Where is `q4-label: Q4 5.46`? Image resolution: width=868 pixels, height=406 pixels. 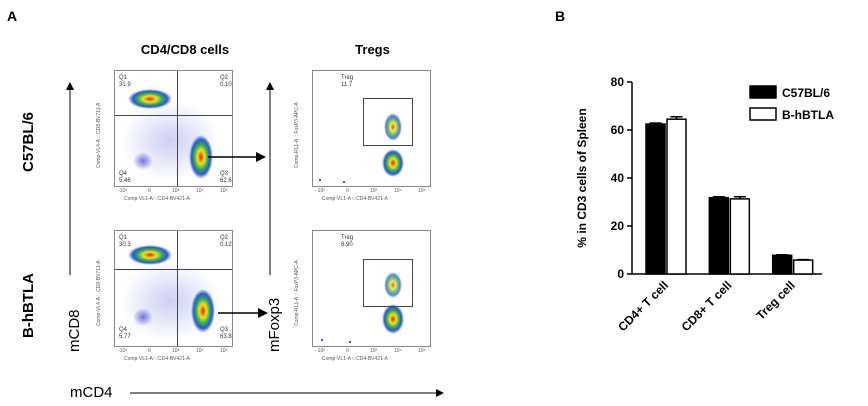 q4-label: Q4 5.46 is located at coordinates (125, 177).